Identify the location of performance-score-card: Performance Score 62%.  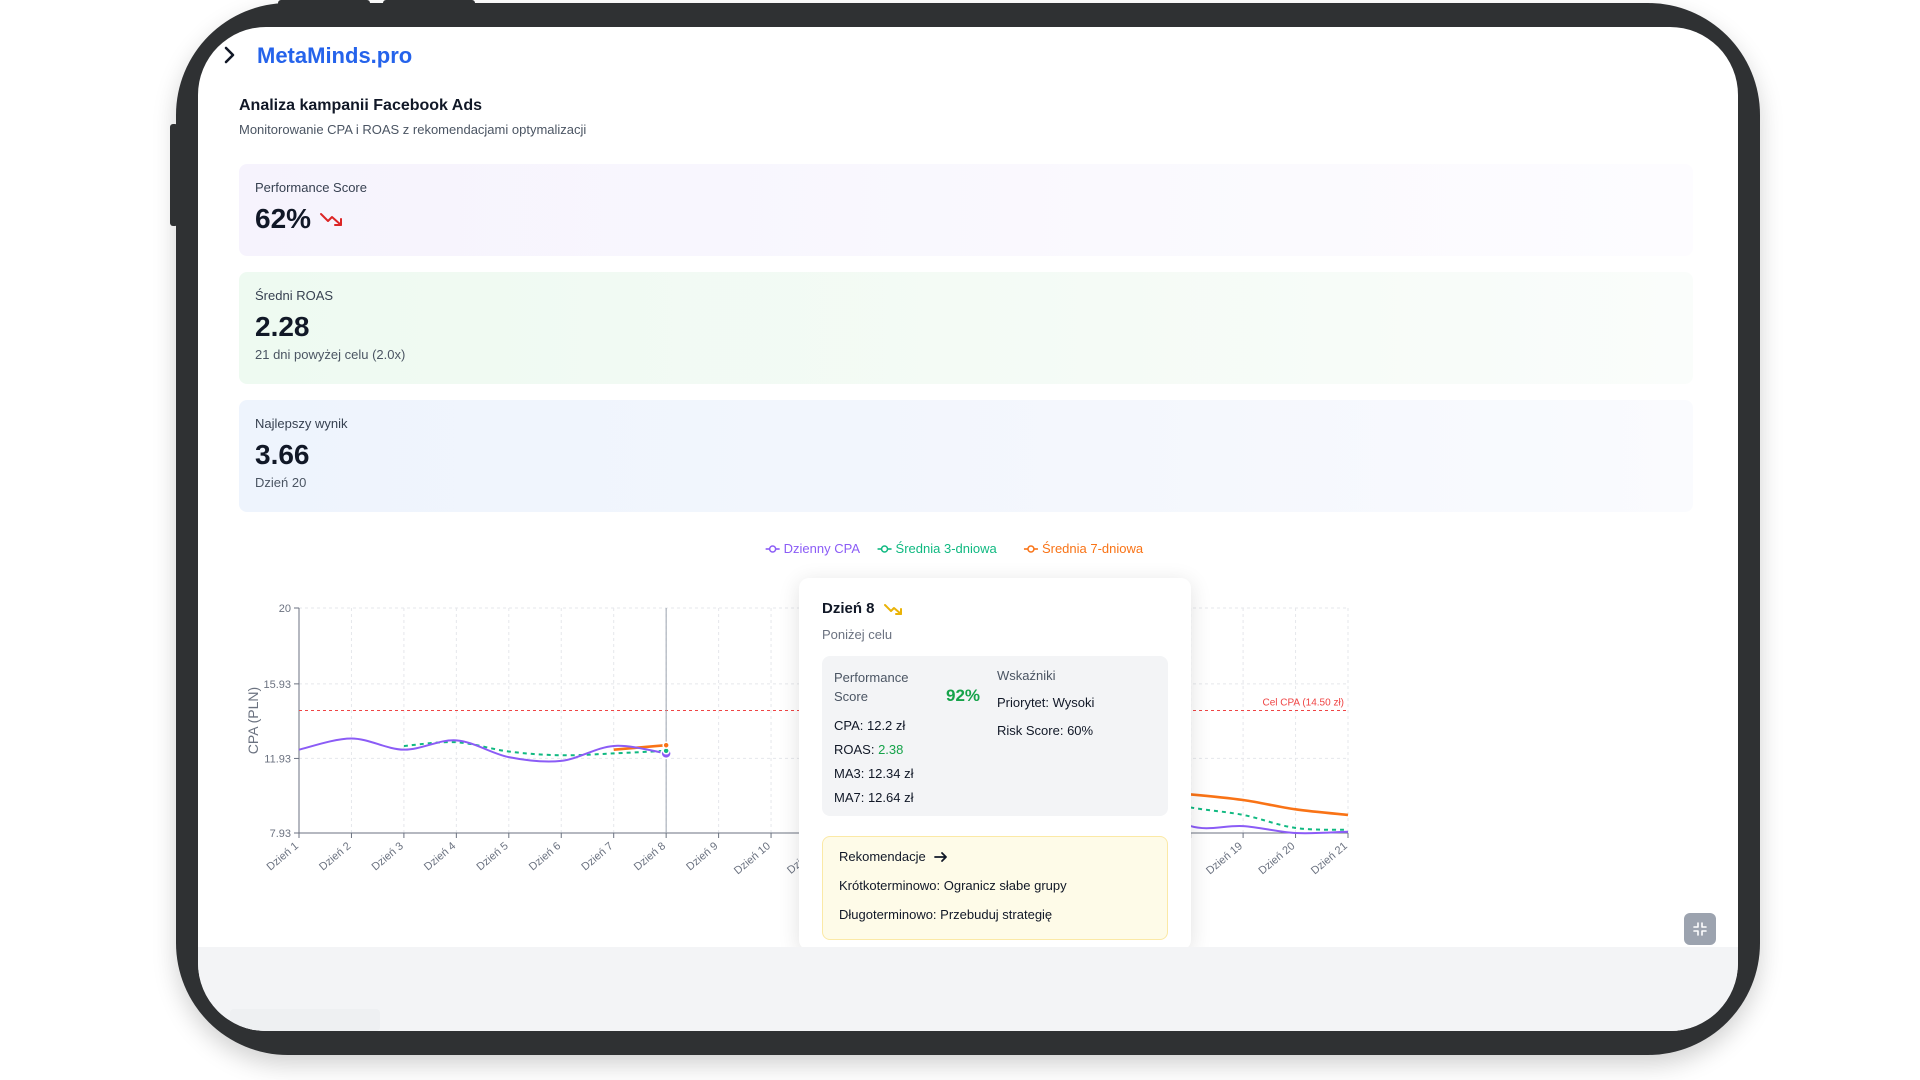
(966, 210).